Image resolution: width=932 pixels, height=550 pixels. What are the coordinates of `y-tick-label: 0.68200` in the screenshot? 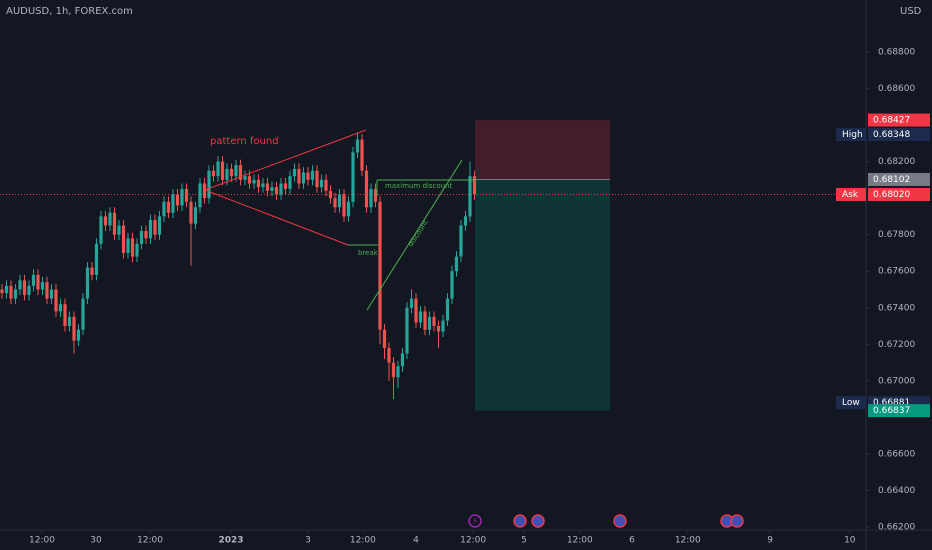 It's located at (896, 162).